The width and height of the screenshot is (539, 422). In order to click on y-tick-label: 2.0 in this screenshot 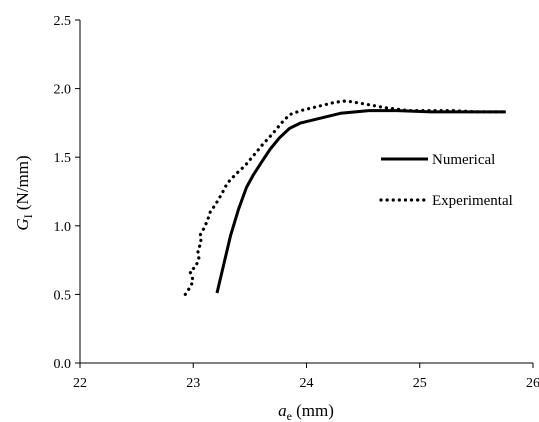, I will do `click(63, 90)`.